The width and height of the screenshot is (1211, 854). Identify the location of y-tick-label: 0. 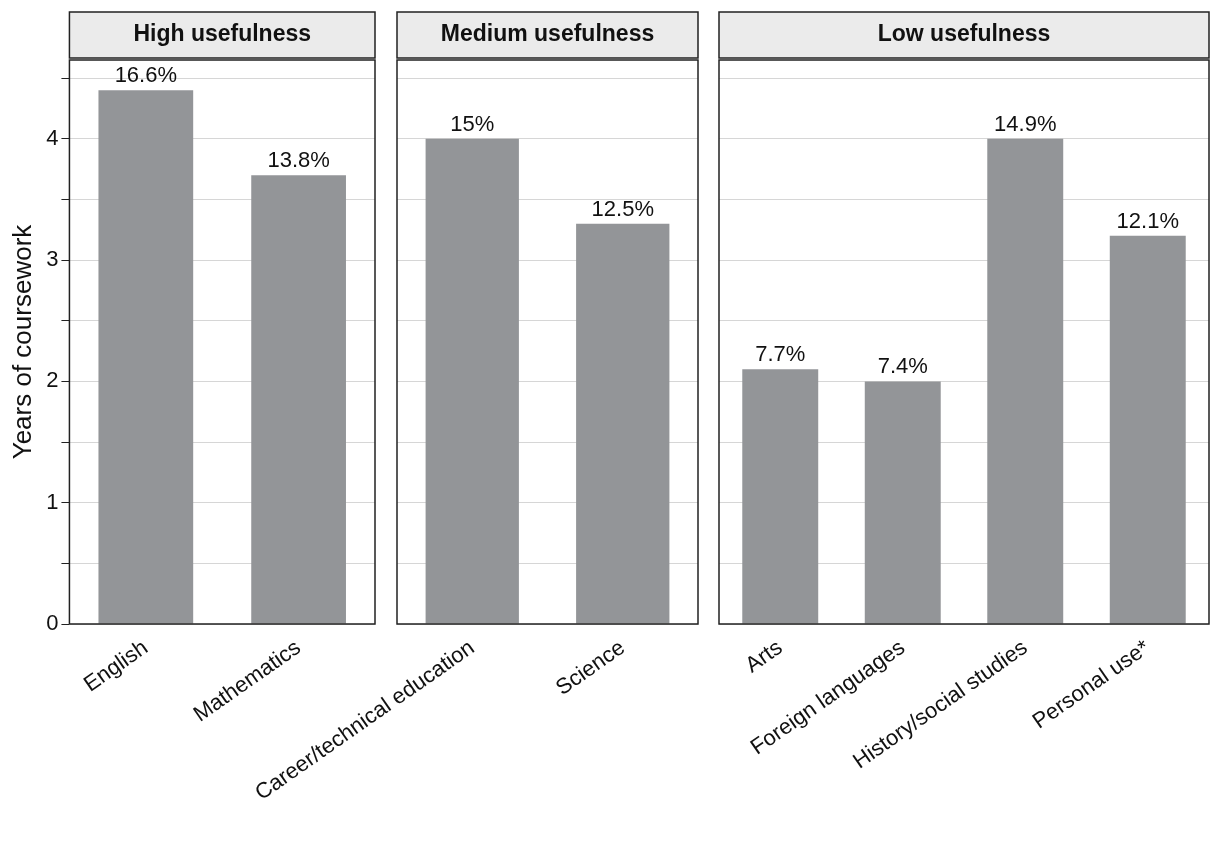
(52, 623).